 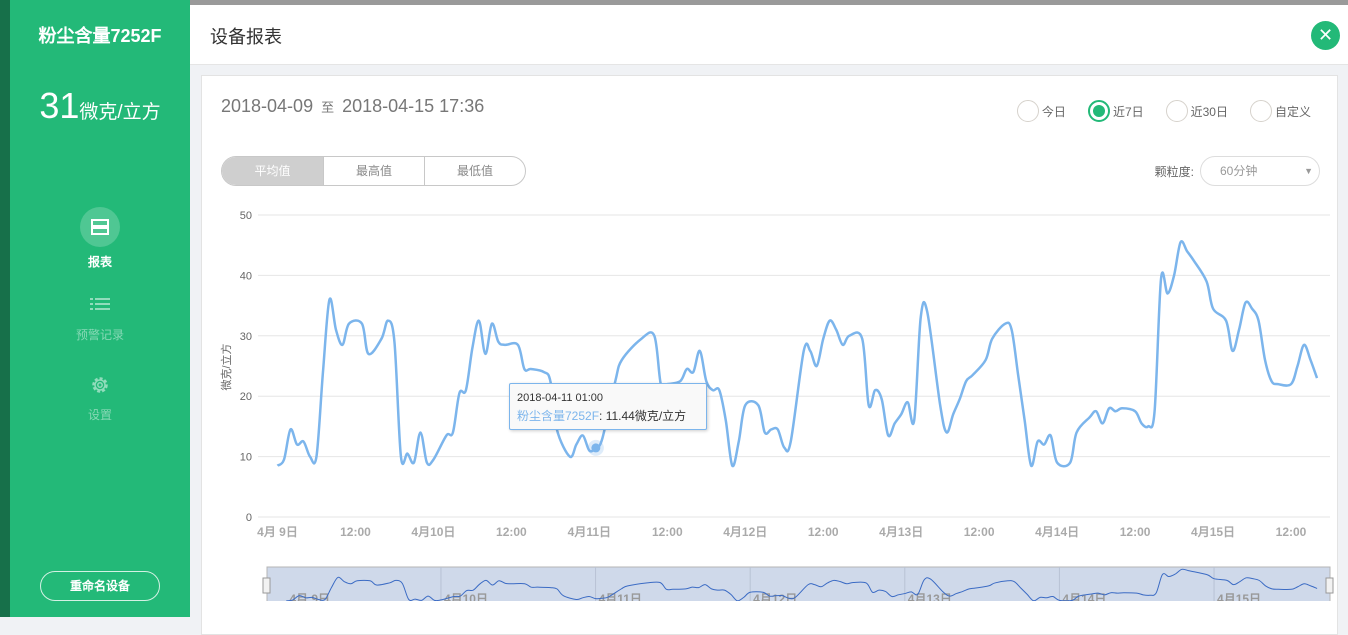 What do you see at coordinates (474, 171) in the screenshot?
I see `mode-min-button: 最低值` at bounding box center [474, 171].